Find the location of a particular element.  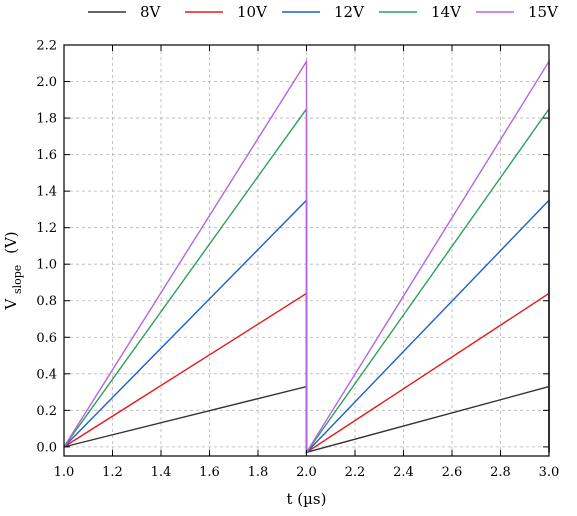

y-tick-label: 0.4 is located at coordinates (46, 374).